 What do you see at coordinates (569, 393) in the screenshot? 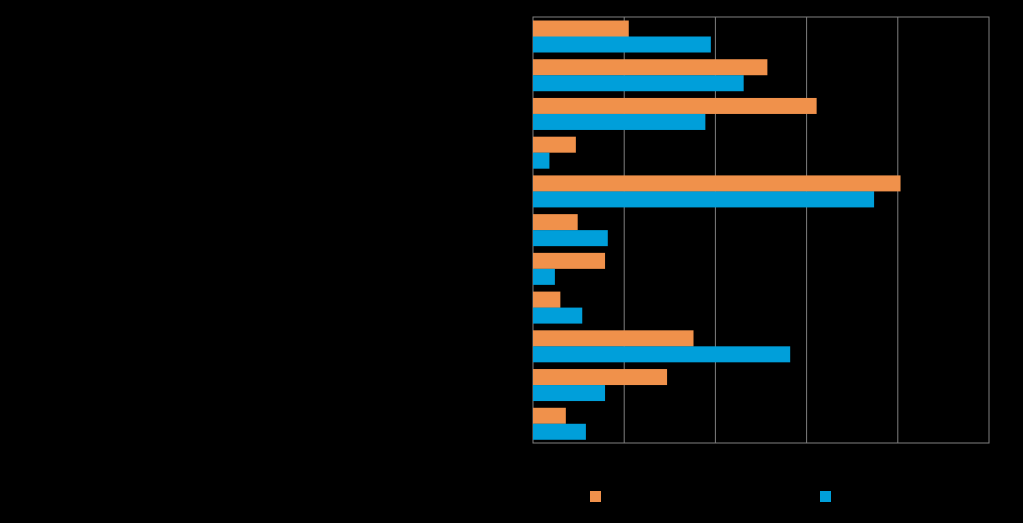
I see `bar-s2-c10` at bounding box center [569, 393].